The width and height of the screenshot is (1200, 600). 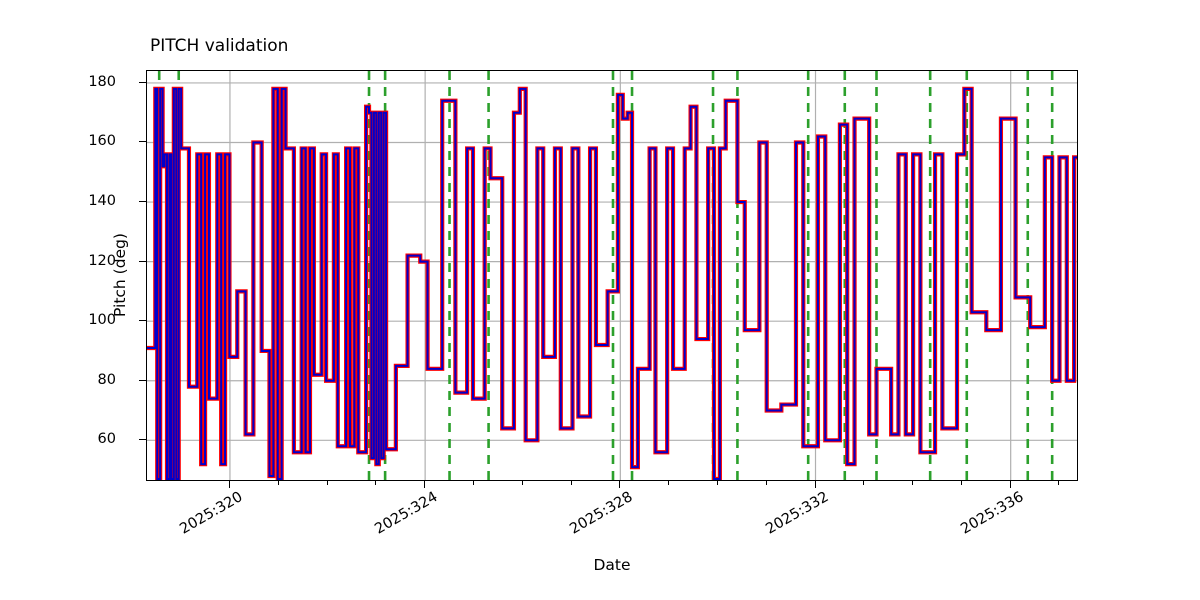 I want to click on x-tick-label: 2025:324, so click(x=406, y=513).